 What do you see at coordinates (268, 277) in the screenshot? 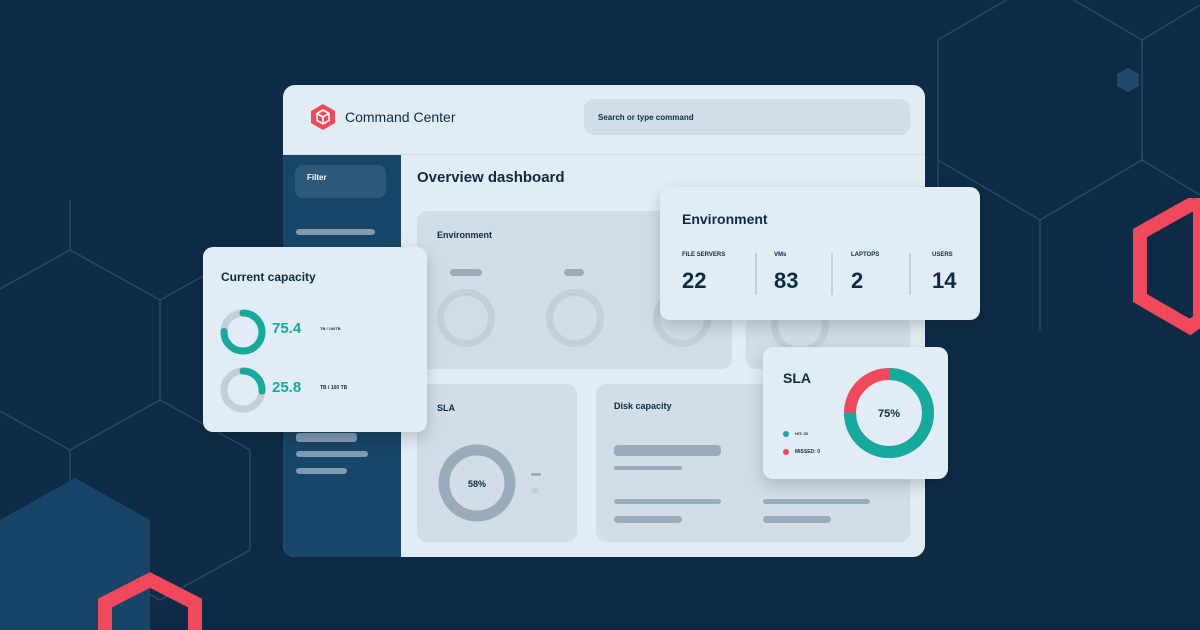
I see `current-capacity-title: Current capacity` at bounding box center [268, 277].